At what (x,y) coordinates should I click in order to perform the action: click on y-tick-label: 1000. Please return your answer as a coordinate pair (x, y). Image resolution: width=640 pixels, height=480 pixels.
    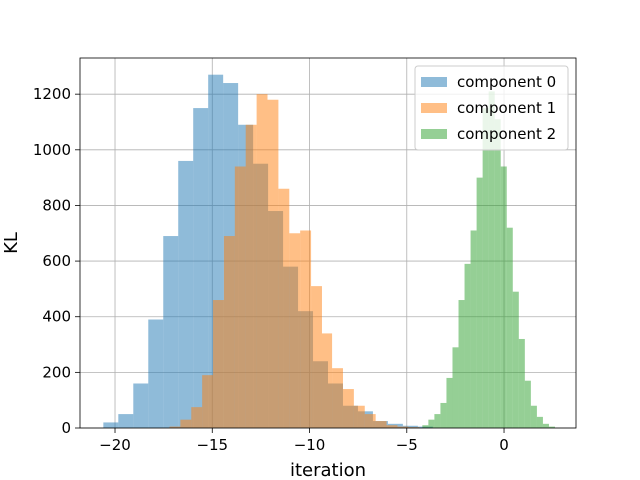
    Looking at the image, I should click on (52, 150).